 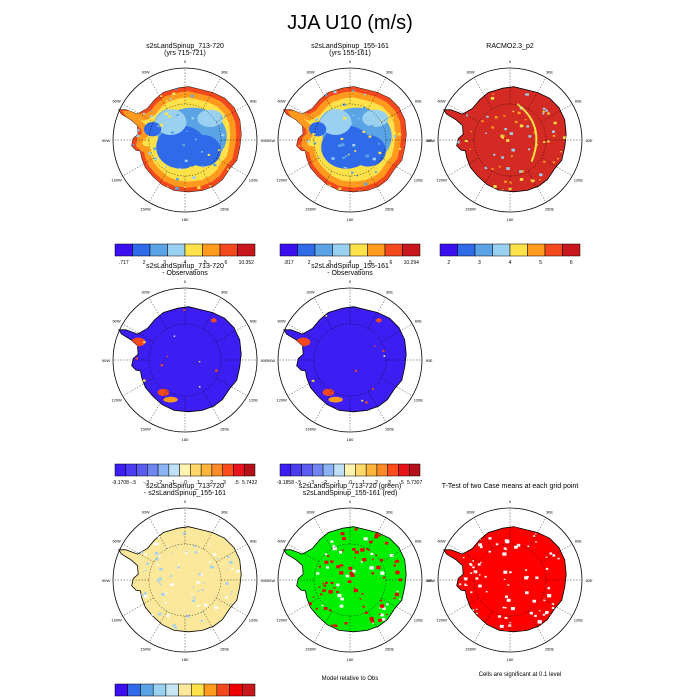 What do you see at coordinates (185, 273) in the screenshot?
I see `panel-subtitle: - Observations` at bounding box center [185, 273].